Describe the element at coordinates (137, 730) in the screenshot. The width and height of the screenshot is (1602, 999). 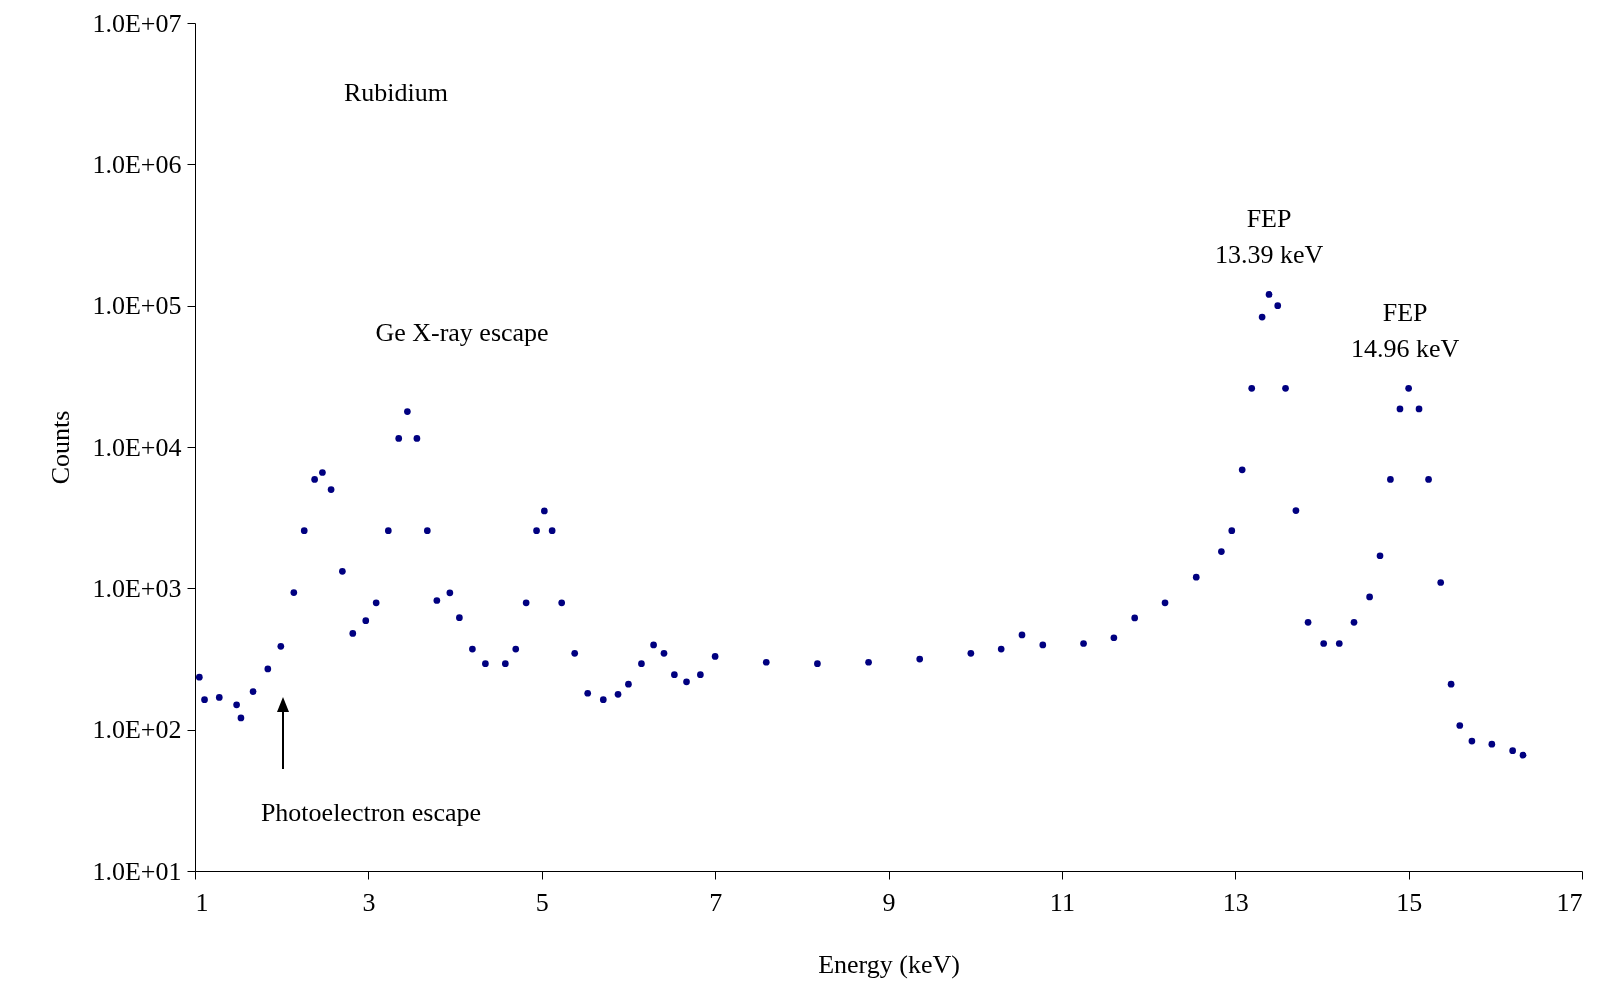
I see `y-tick-label: 1.0E+02` at that location.